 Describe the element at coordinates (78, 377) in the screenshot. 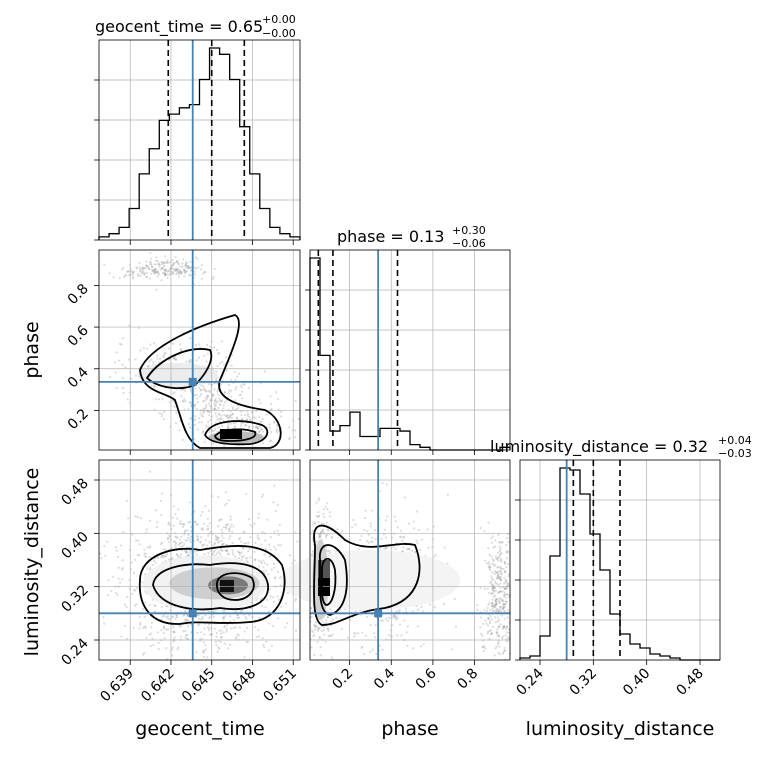

I see `y-tick-label: 0.4` at that location.